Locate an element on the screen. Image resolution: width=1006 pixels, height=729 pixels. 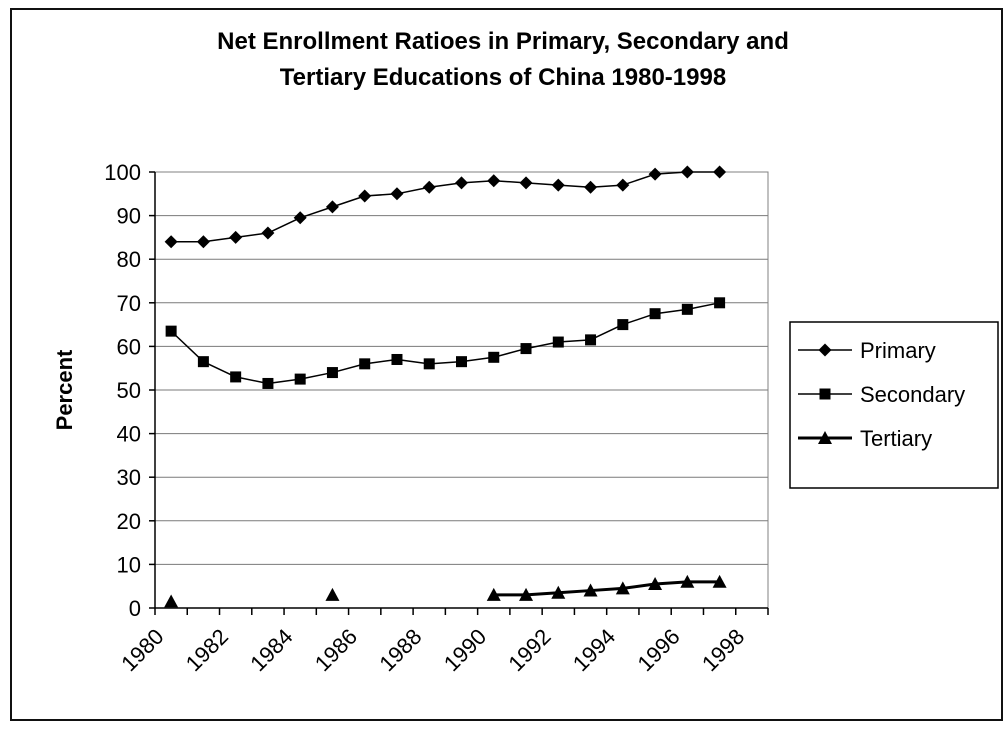
y-tick-label-40: 40 is located at coordinates (129, 434).